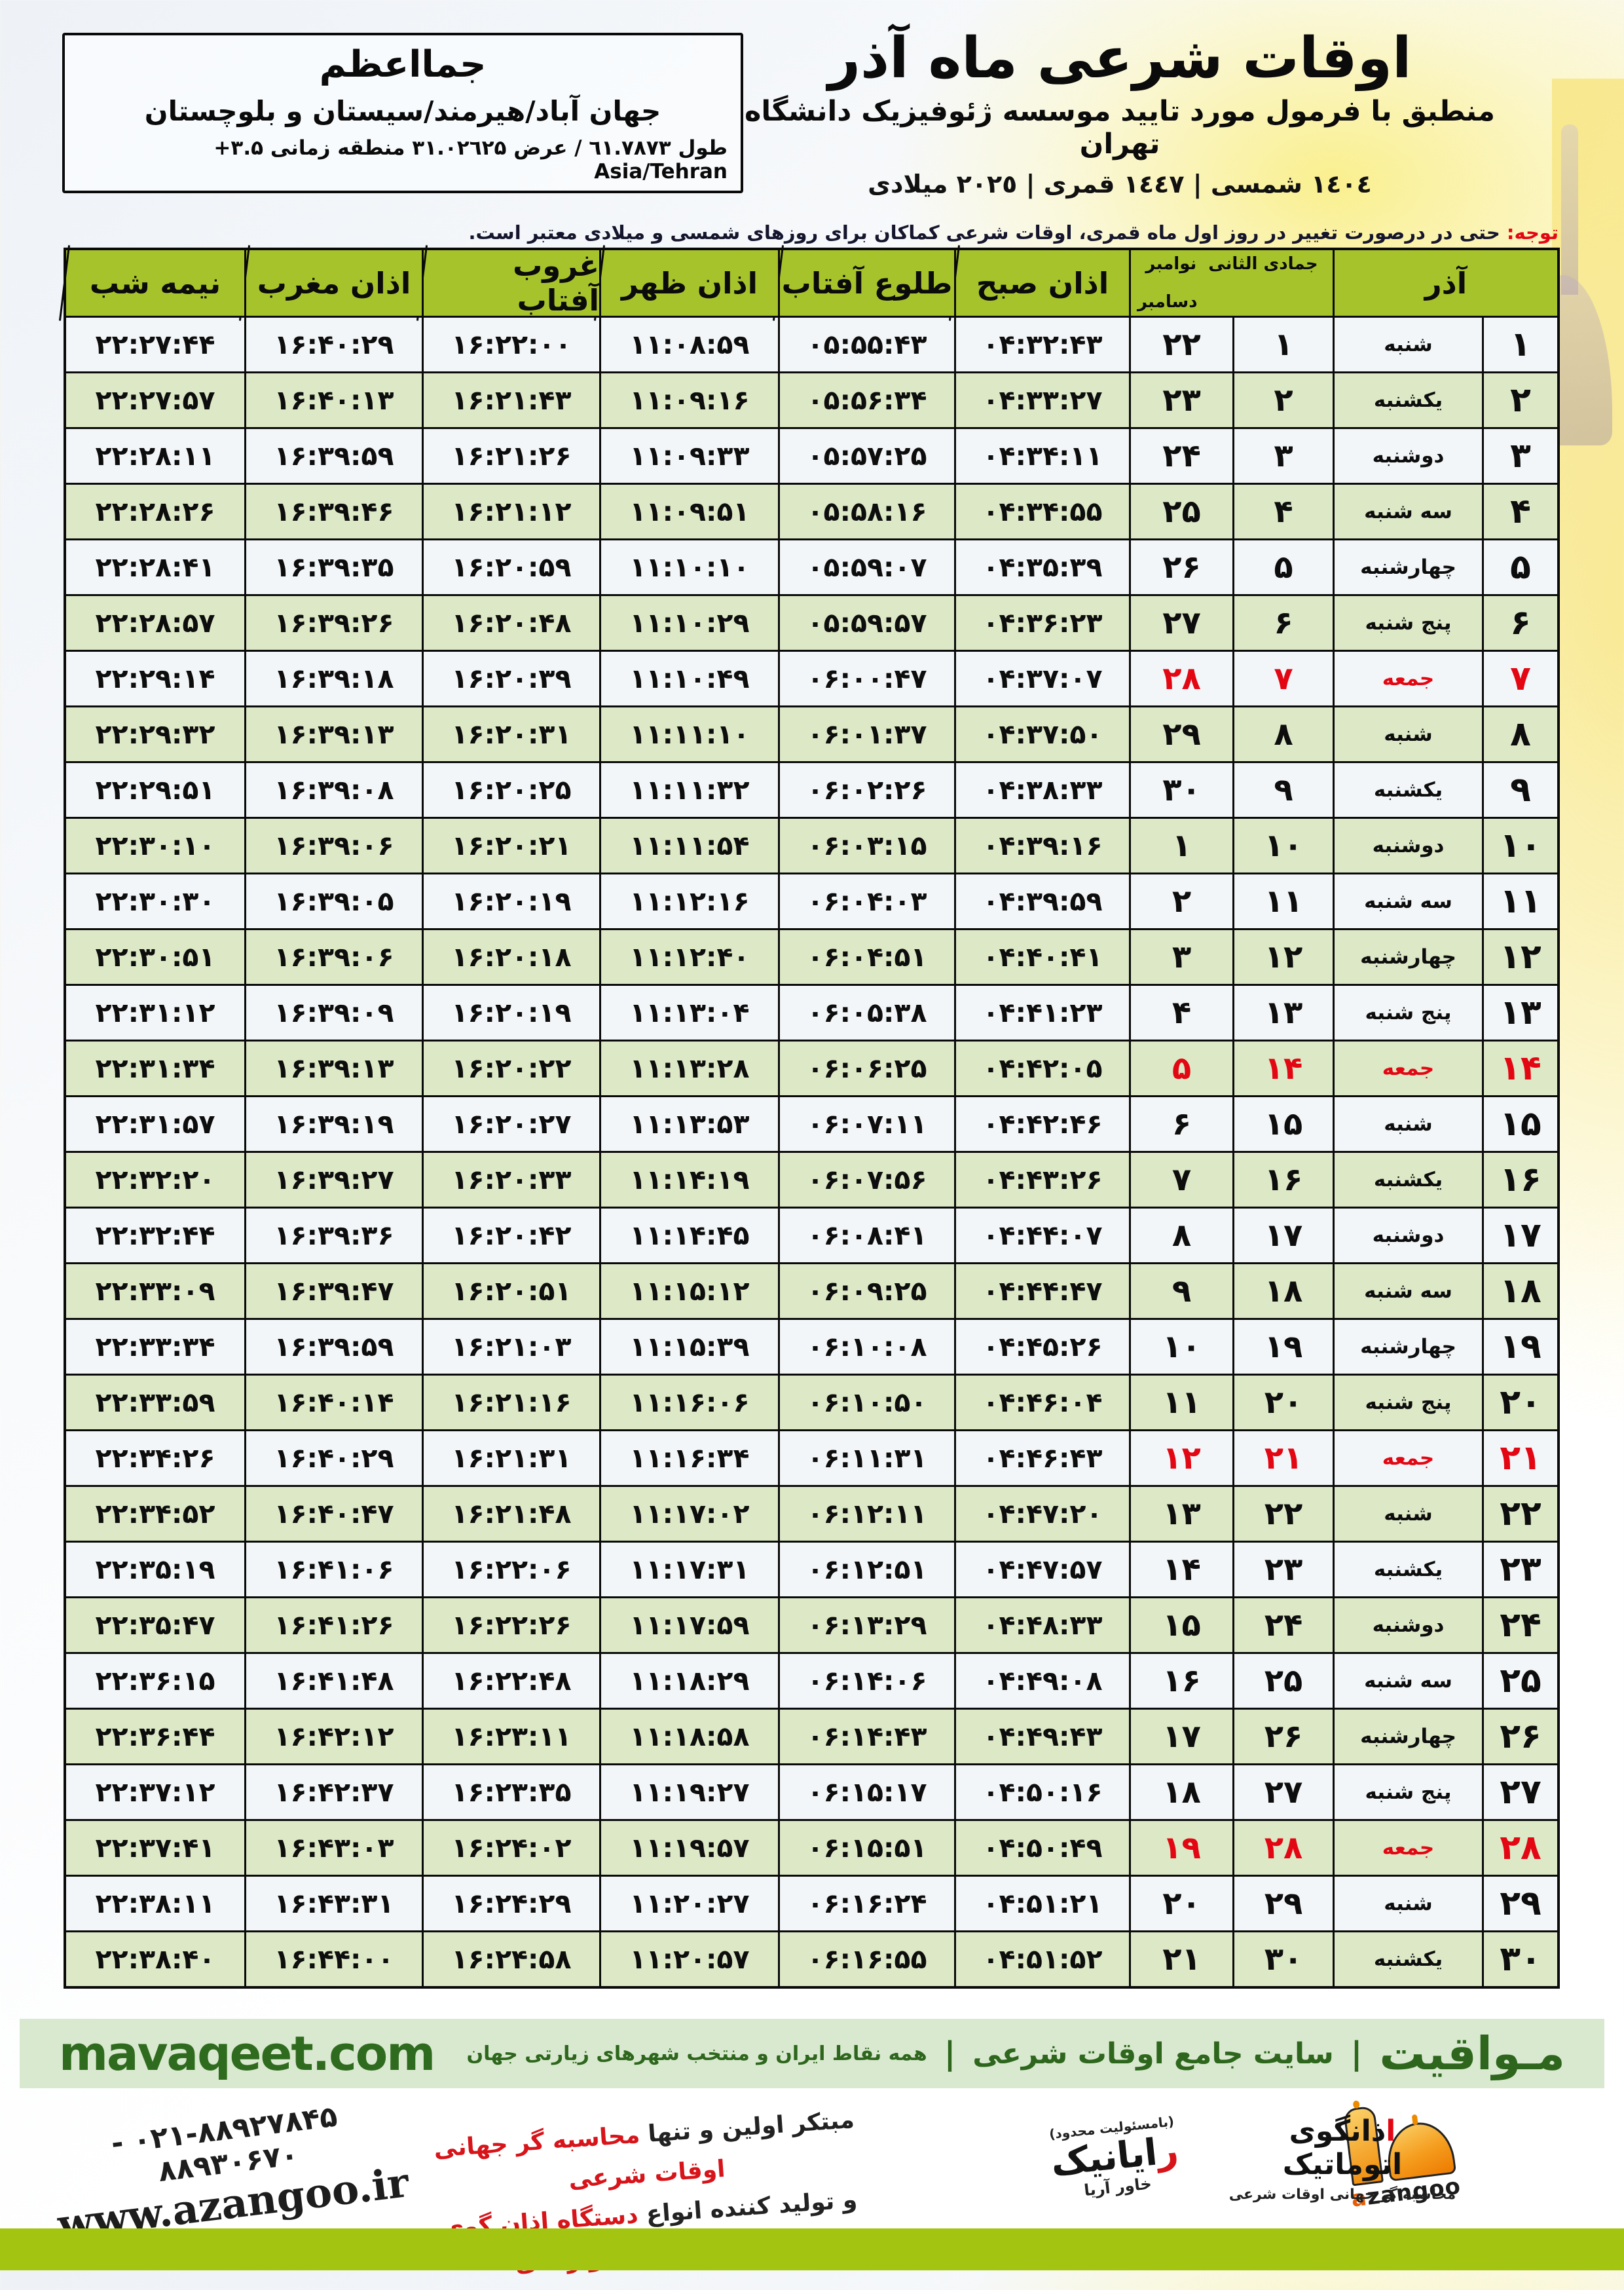 The image size is (1624, 2290). What do you see at coordinates (1520, 1236) in the screenshot?
I see `azar-day-cell: ۱۷` at bounding box center [1520, 1236].